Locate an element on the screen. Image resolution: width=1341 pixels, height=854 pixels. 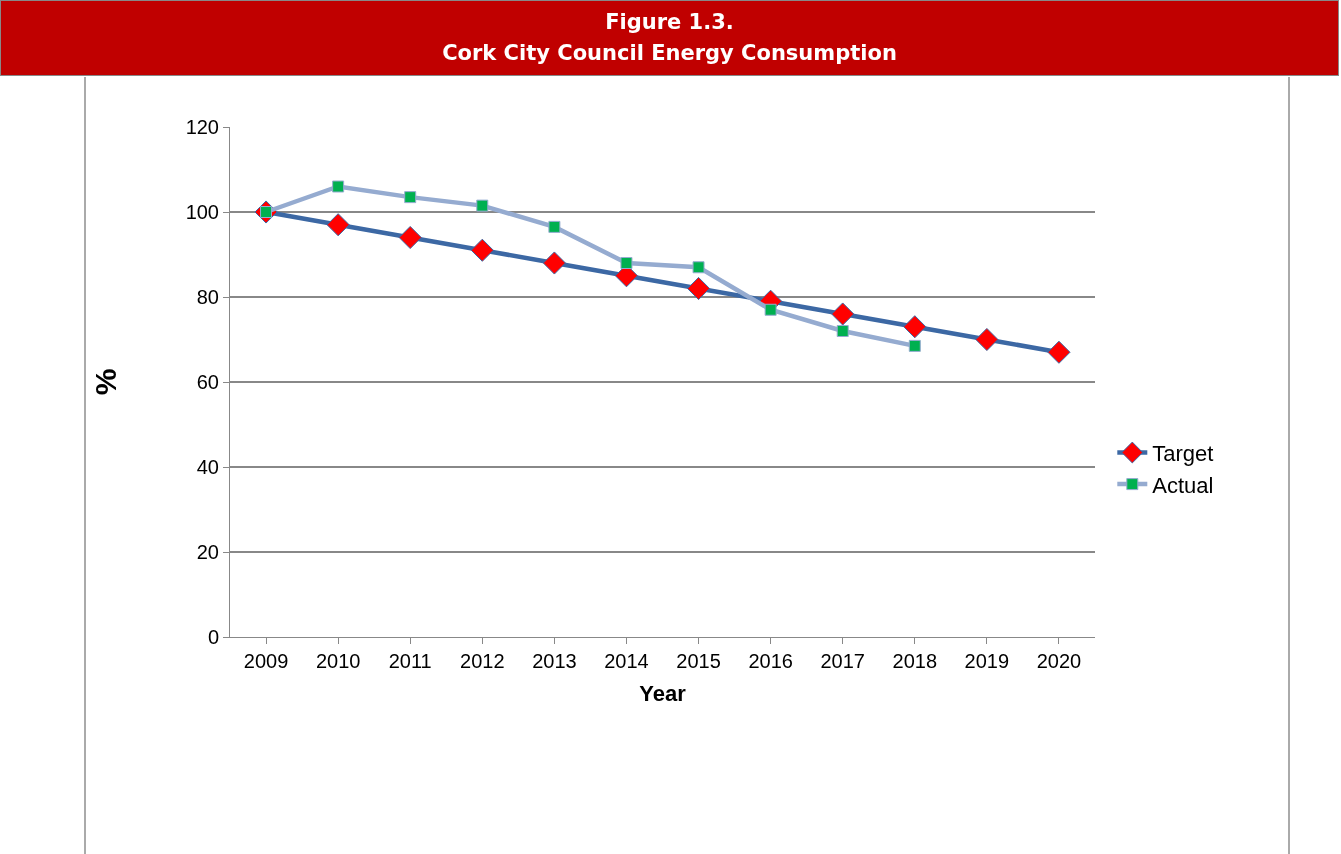
y-tick-label: 0 is located at coordinates (213, 637).